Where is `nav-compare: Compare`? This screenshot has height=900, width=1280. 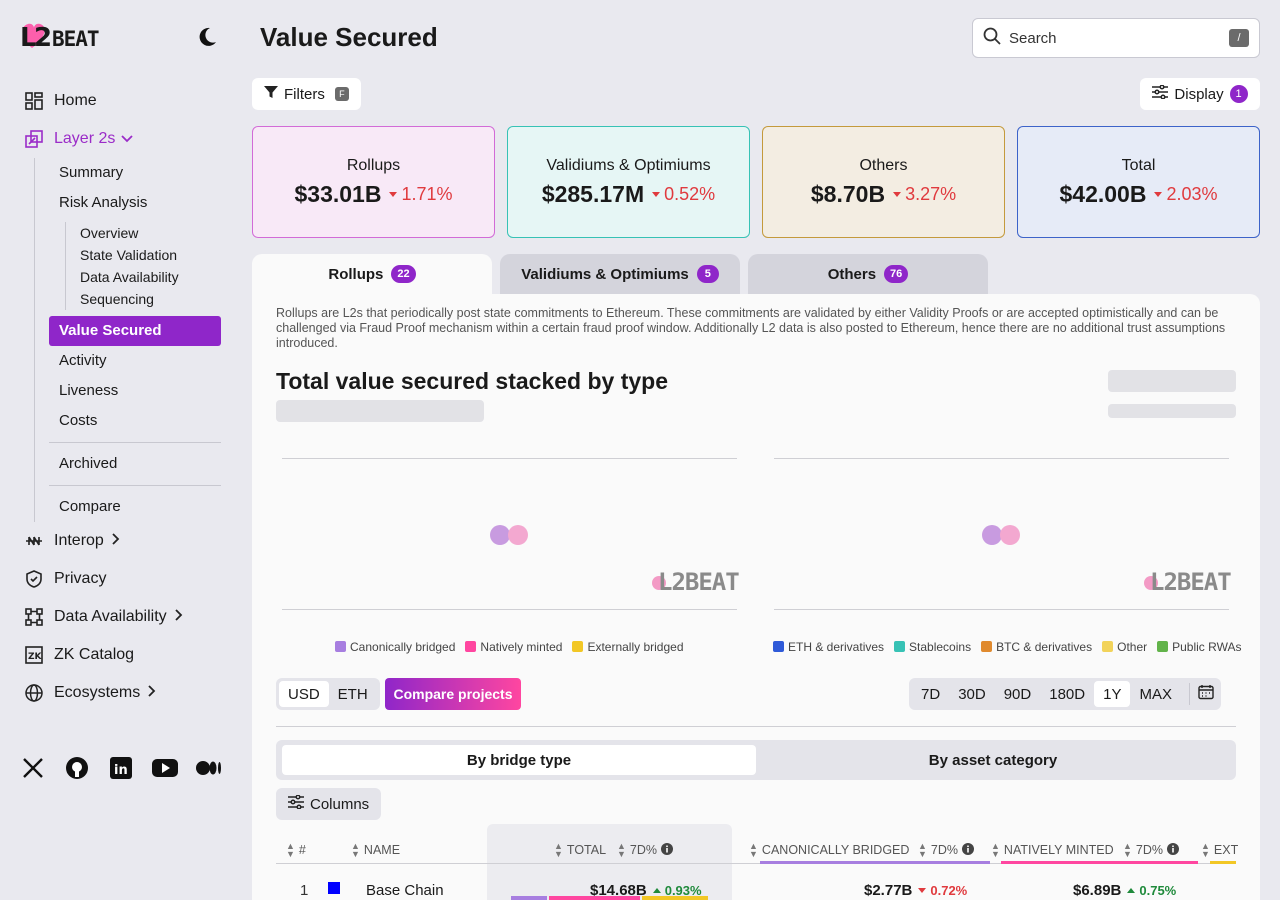 nav-compare: Compare is located at coordinates (90, 506).